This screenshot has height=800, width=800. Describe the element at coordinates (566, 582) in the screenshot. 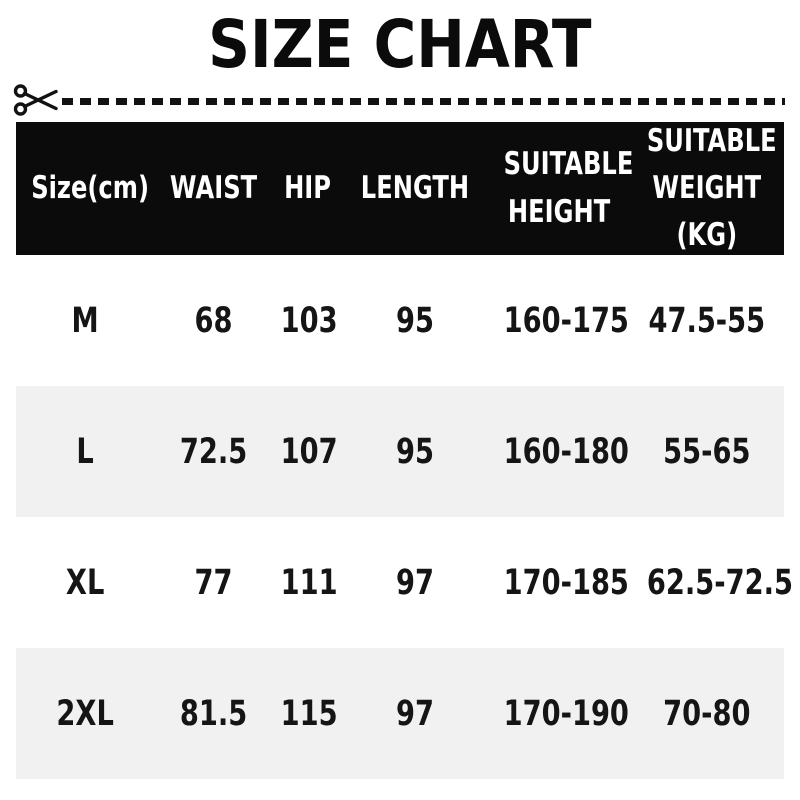

I see `cell-height: 170-185` at that location.